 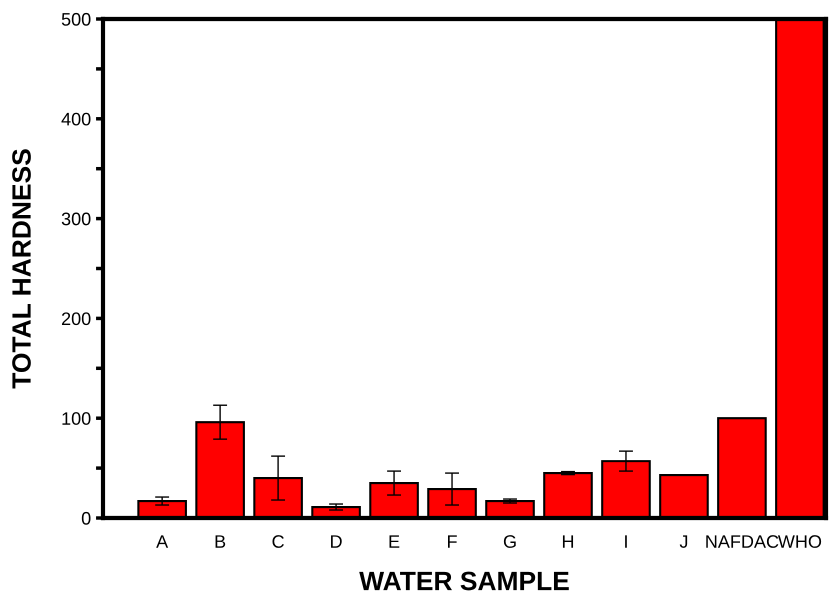 What do you see at coordinates (742, 541) in the screenshot?
I see `x-tick-label: NAFDAC` at bounding box center [742, 541].